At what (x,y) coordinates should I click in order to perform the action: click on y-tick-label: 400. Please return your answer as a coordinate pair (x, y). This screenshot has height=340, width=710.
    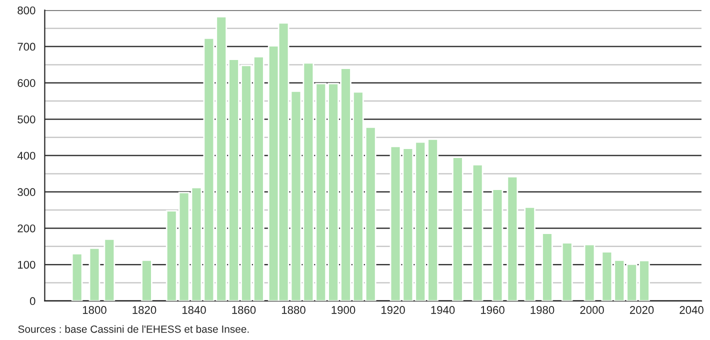
    Looking at the image, I should click on (26, 156).